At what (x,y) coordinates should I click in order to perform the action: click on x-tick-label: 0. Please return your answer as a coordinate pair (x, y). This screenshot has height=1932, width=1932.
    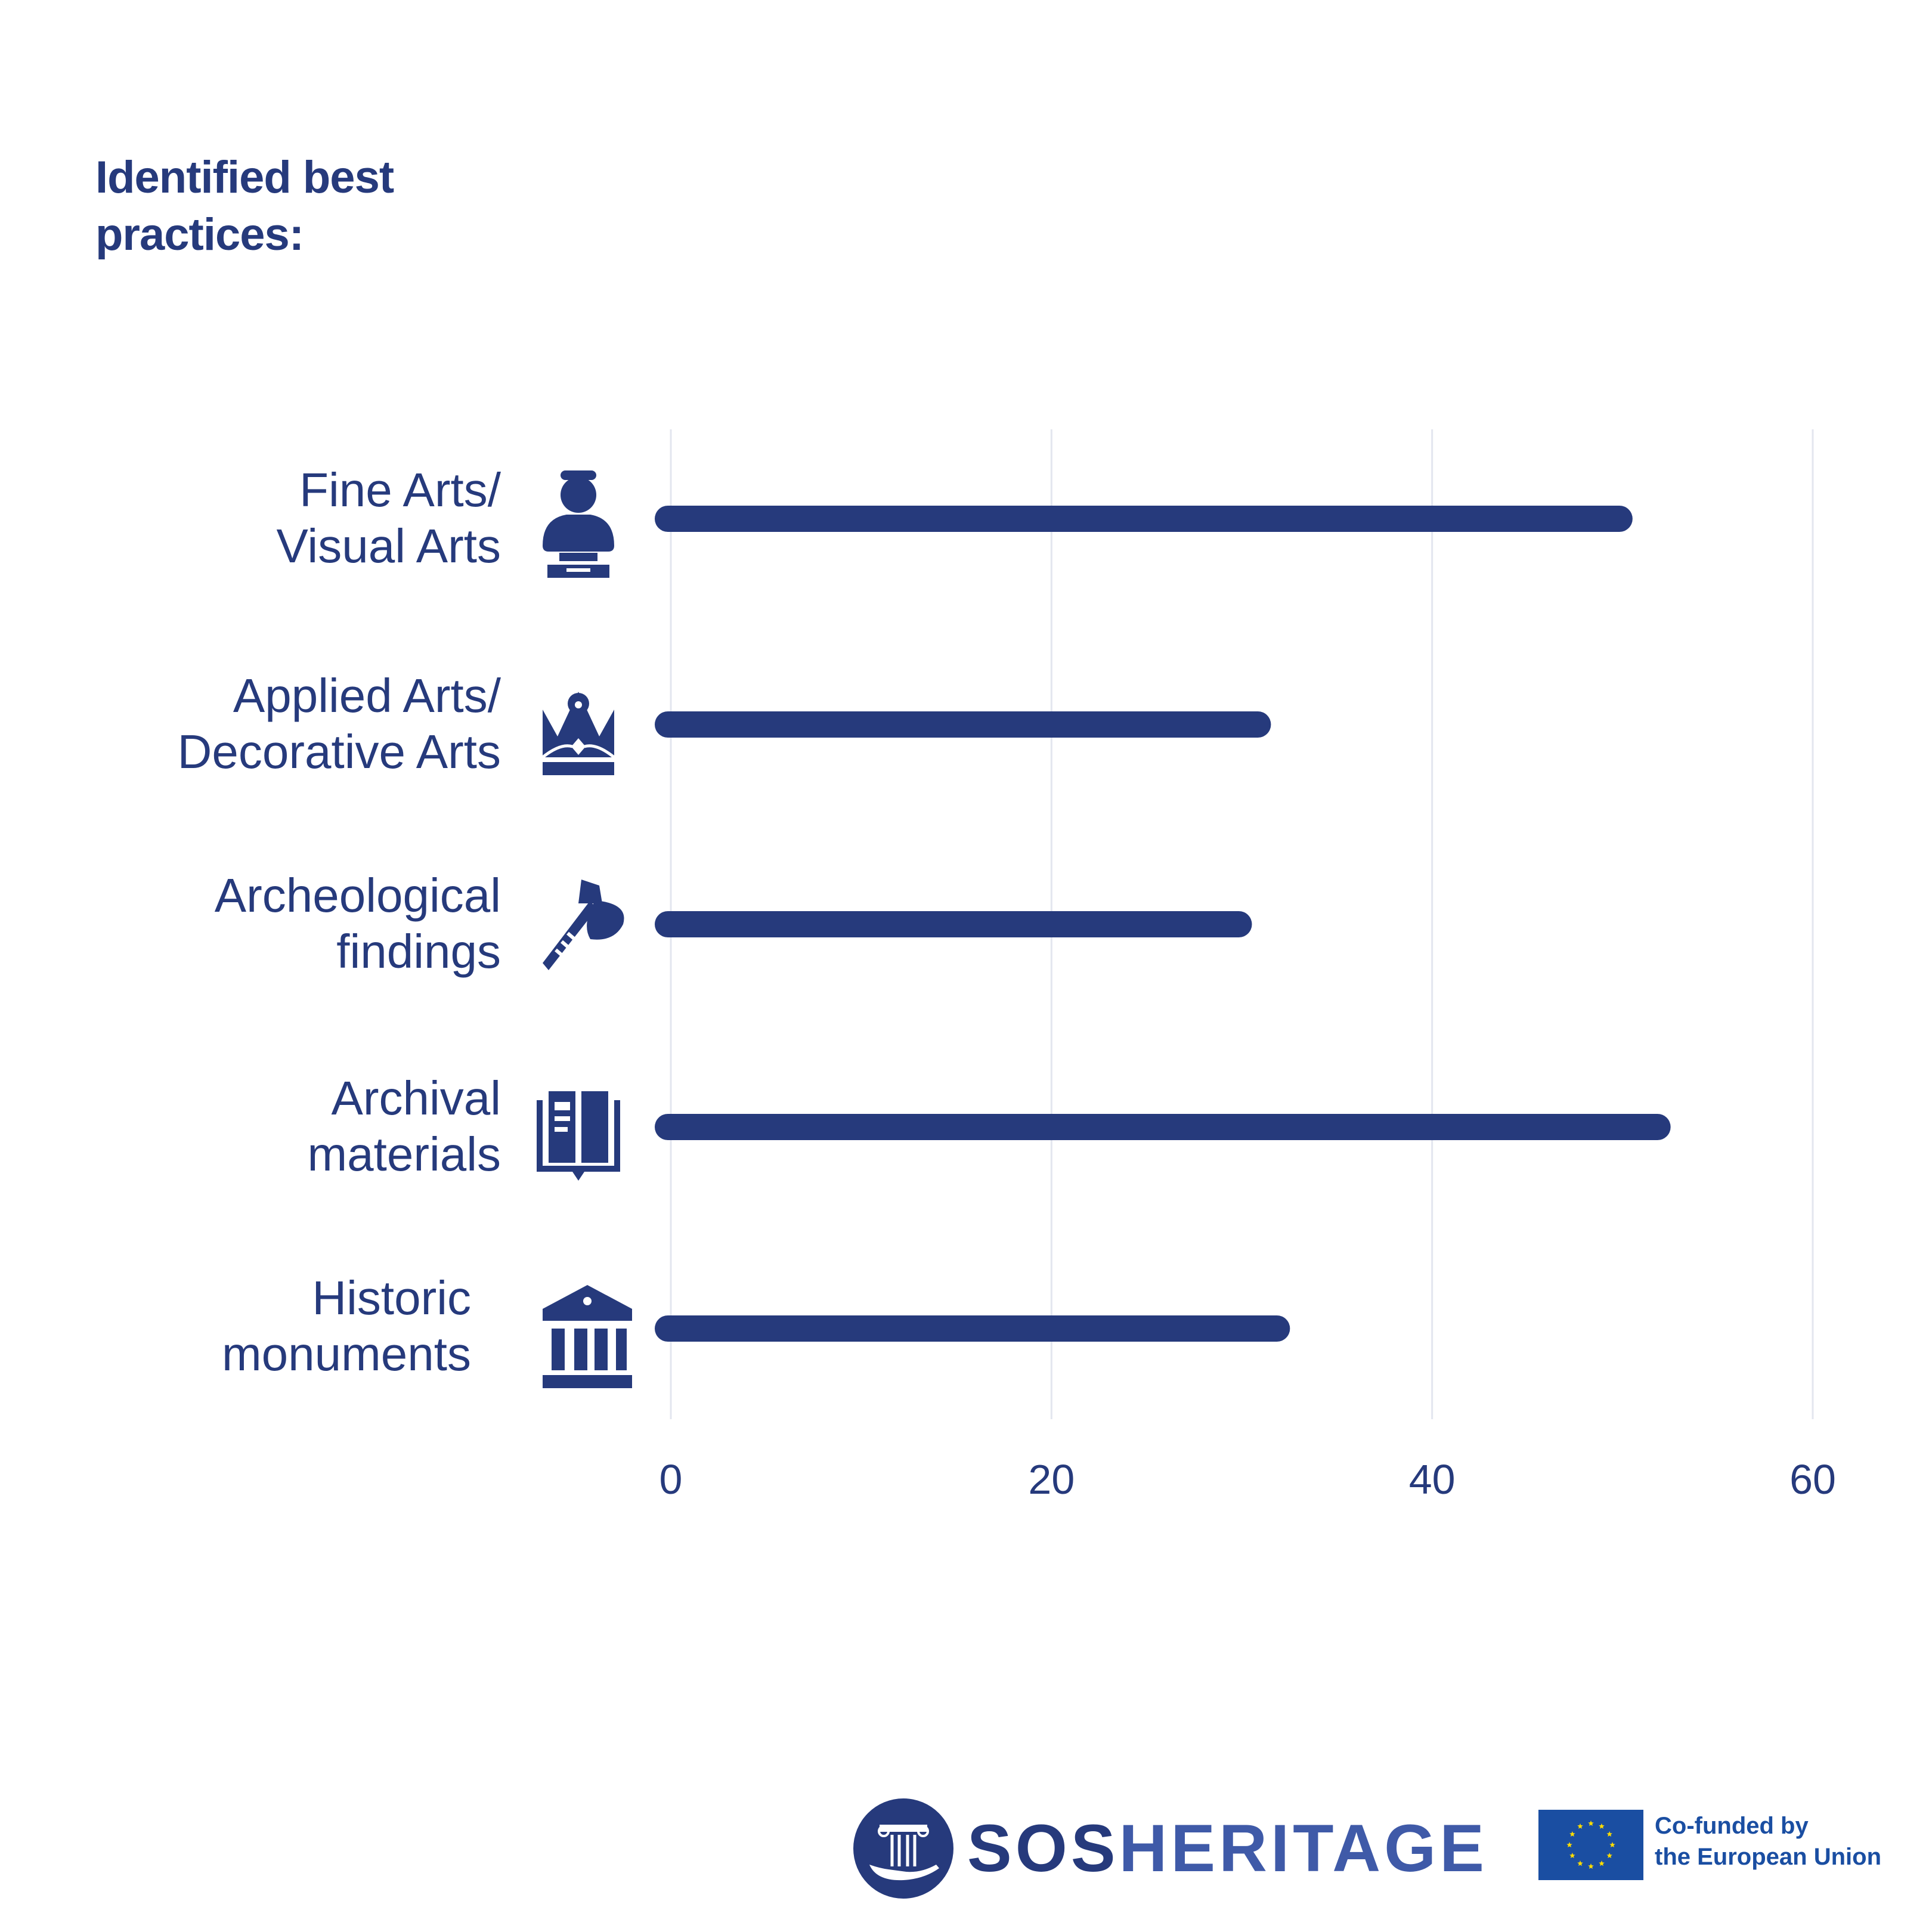
    Looking at the image, I should click on (672, 1479).